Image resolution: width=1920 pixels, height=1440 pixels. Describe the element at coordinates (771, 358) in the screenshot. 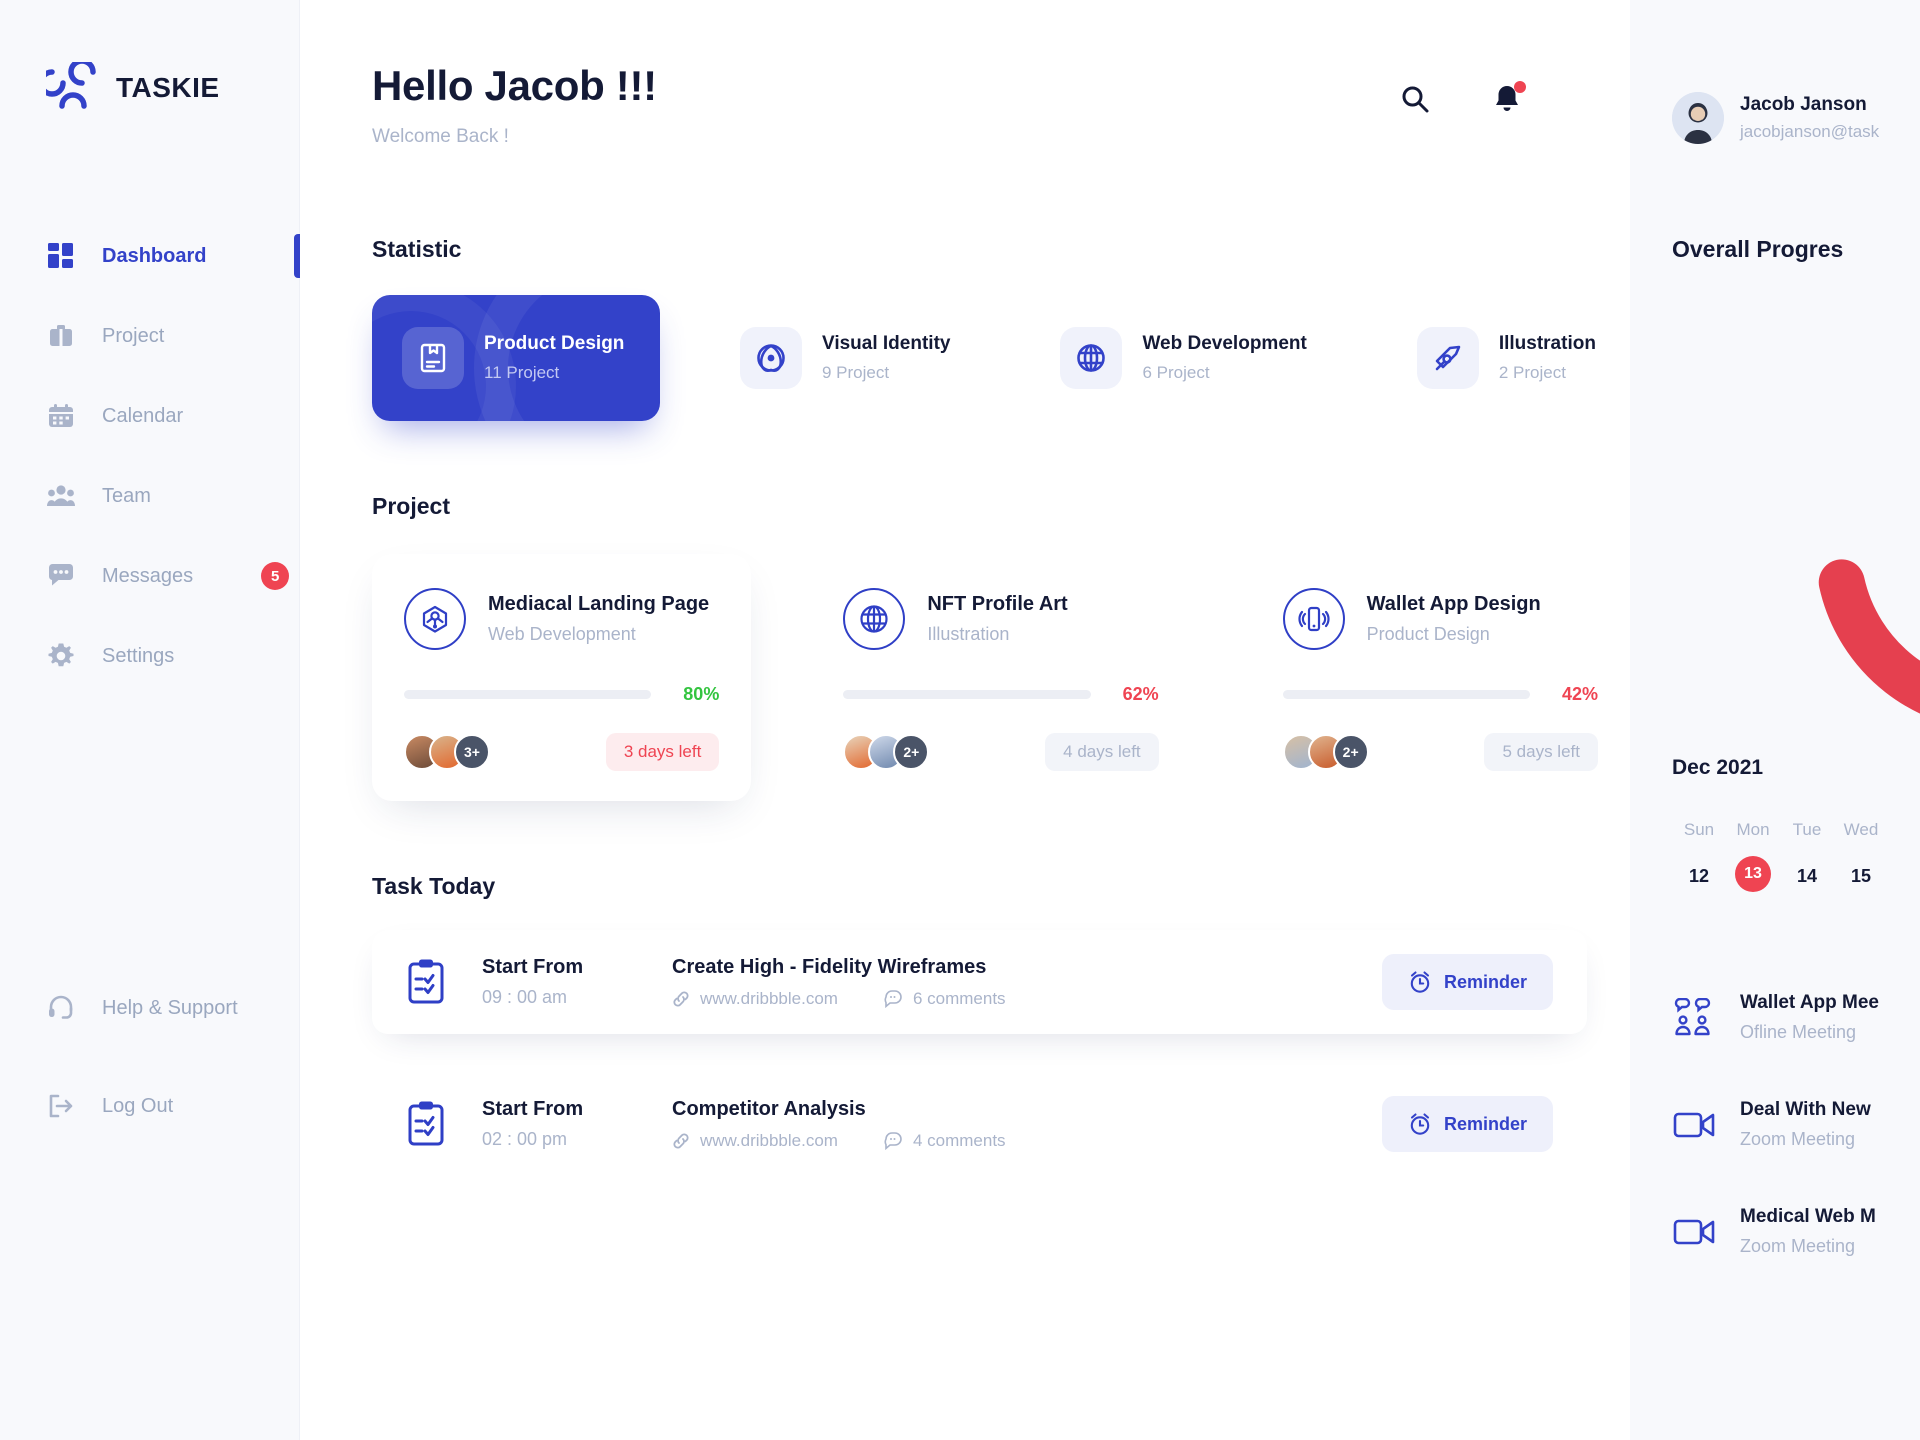

I see `spiral-icon` at that location.